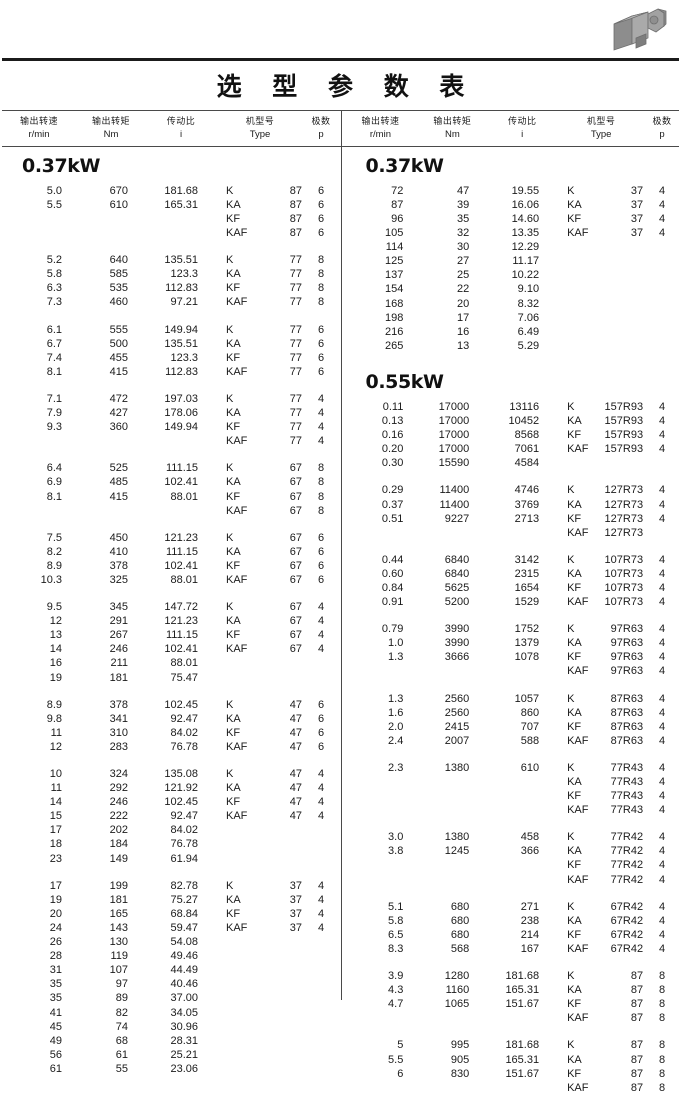 This screenshot has height=1095, width=681. I want to click on cell-output-speed: 28, so click(39, 956).